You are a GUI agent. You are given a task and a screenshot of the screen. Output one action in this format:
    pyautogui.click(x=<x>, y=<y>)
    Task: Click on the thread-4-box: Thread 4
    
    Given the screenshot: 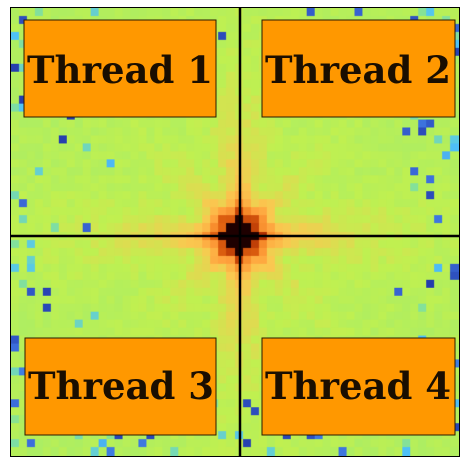 What is the action you would take?
    pyautogui.click(x=358, y=386)
    